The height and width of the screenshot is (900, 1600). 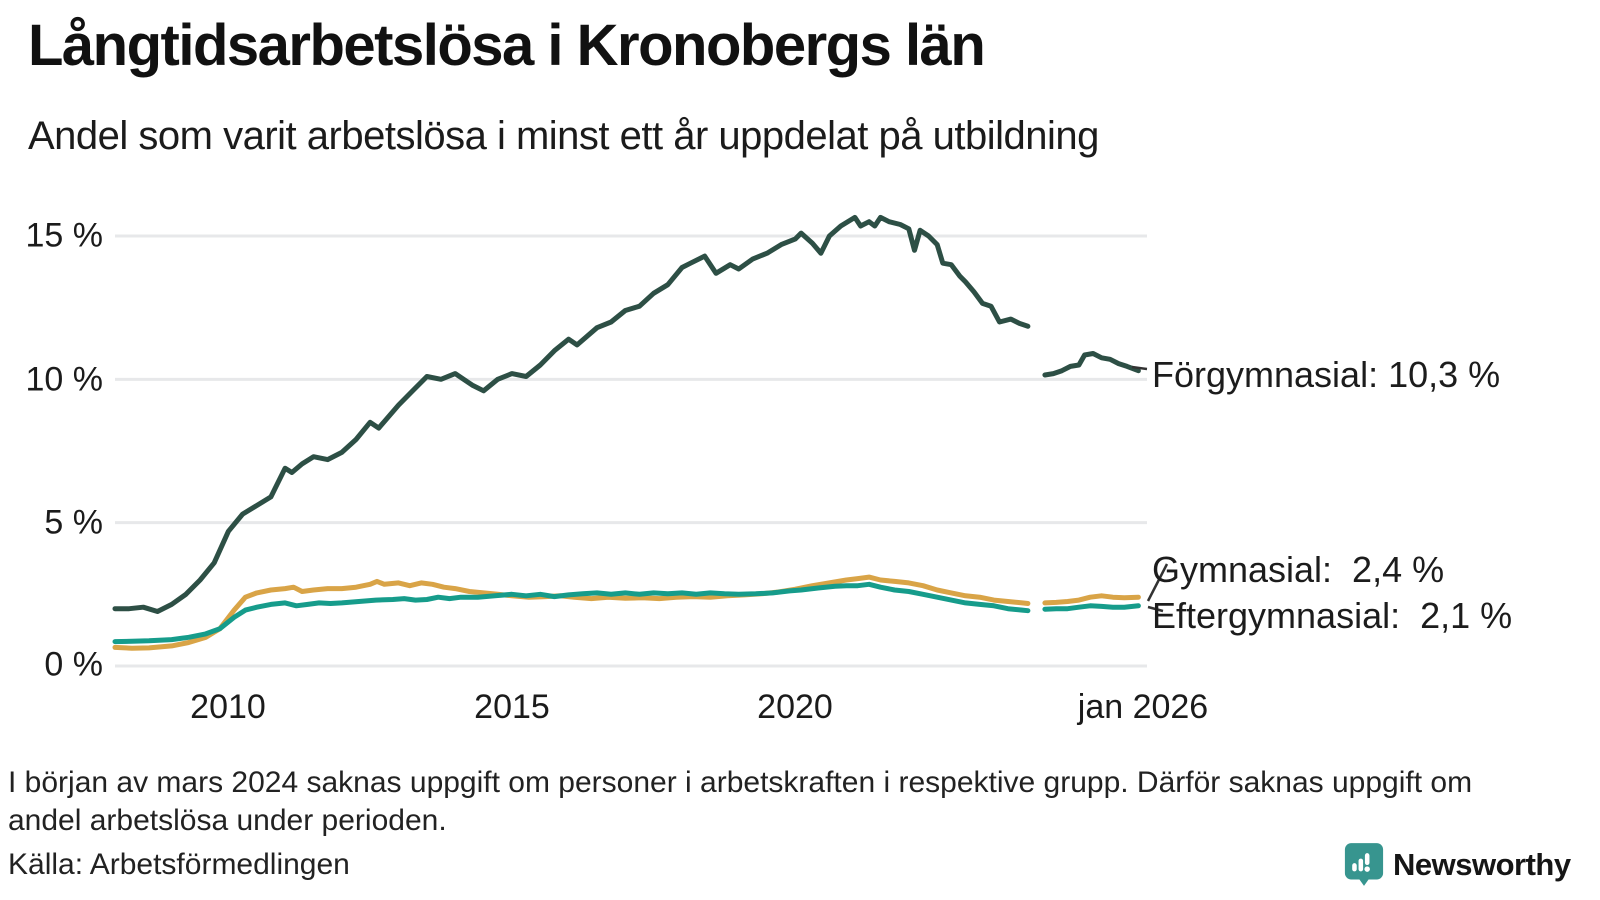 What do you see at coordinates (1326, 374) in the screenshot?
I see `series-label-forgymnasial: Förgymnasial: 10,3 %` at bounding box center [1326, 374].